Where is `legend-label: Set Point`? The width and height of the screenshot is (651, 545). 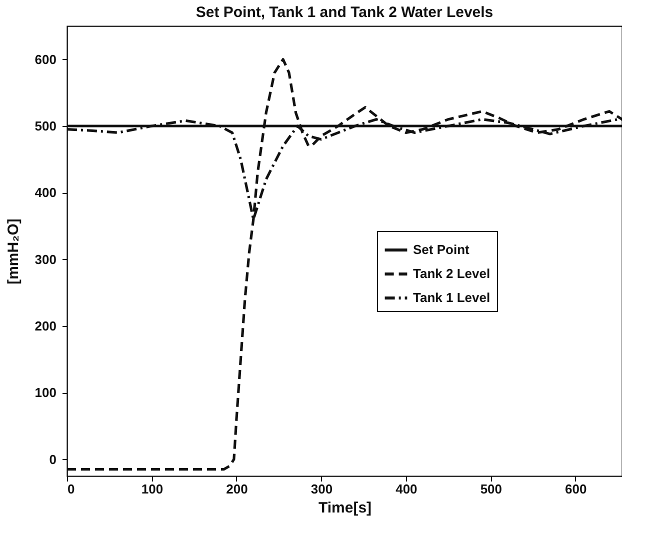 legend-label: Set Point is located at coordinates (441, 249).